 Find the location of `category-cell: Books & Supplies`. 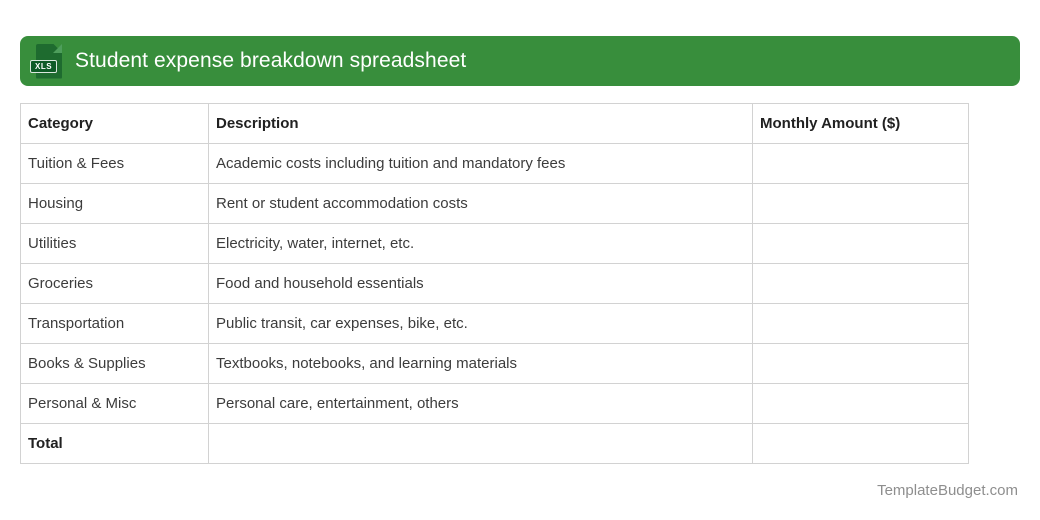

category-cell: Books & Supplies is located at coordinates (114, 363).